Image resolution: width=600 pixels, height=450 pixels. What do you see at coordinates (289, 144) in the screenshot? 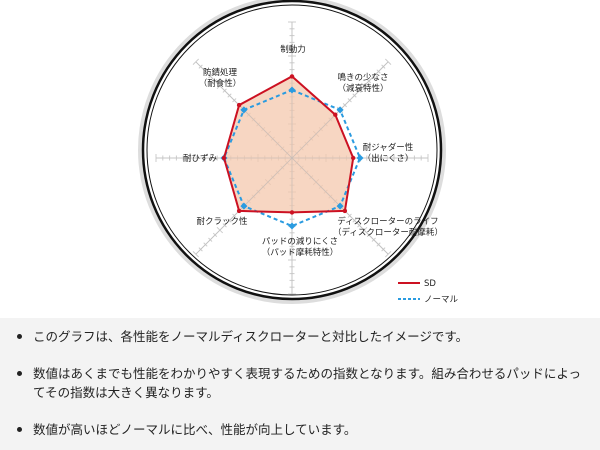
I see `sd-area` at bounding box center [289, 144].